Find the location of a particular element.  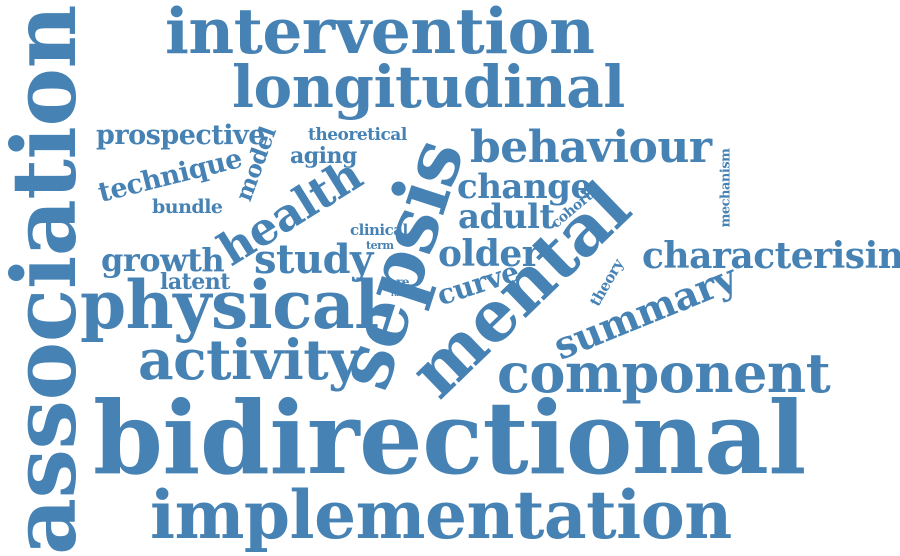

word-component: component is located at coordinates (664, 373).